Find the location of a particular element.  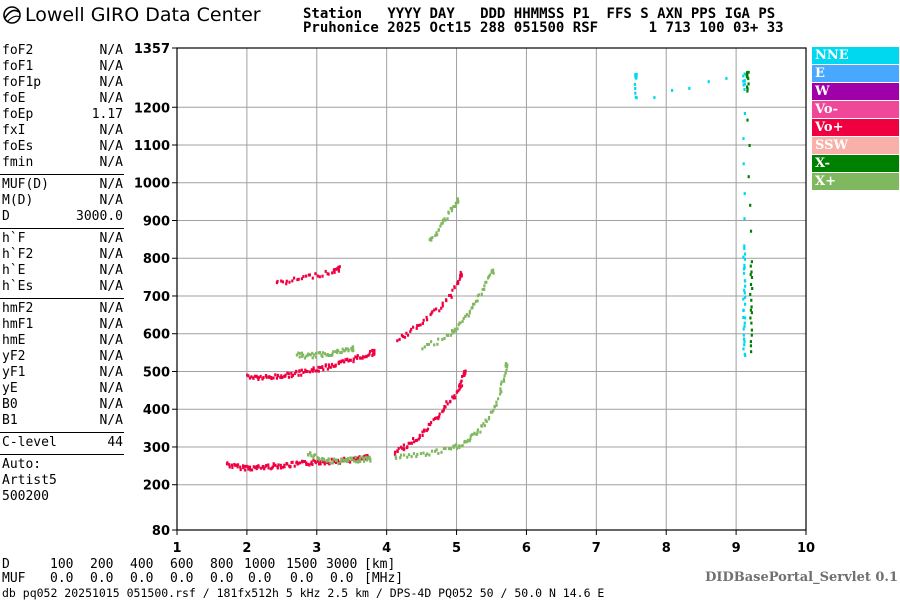

x-tick-label: 7 is located at coordinates (596, 548).